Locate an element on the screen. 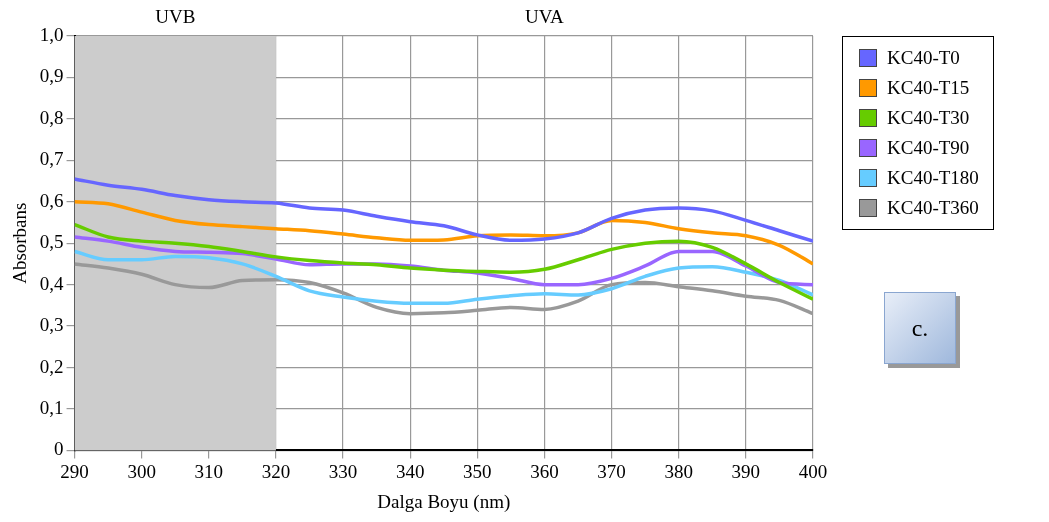 Image resolution: width=1049 pixels, height=522 pixels. legend-label: KC40-T0 is located at coordinates (923, 58).